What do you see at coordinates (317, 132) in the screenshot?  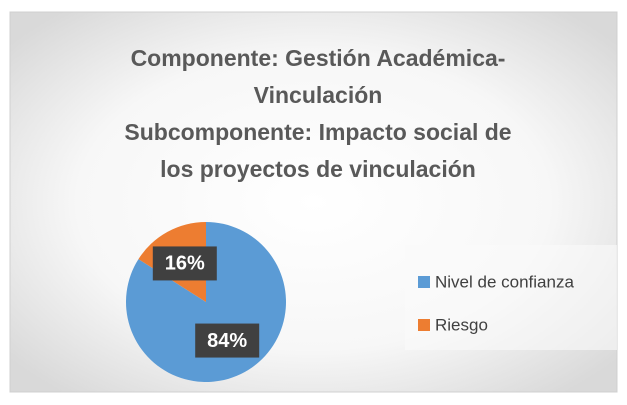 I see `chart-title: Subcomponente: Impacto social de` at bounding box center [317, 132].